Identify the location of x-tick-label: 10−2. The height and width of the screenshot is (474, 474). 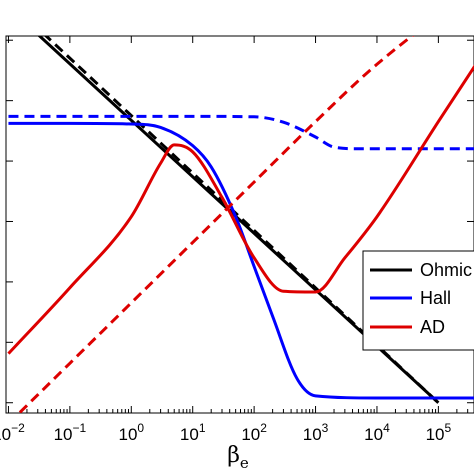
(12, 432).